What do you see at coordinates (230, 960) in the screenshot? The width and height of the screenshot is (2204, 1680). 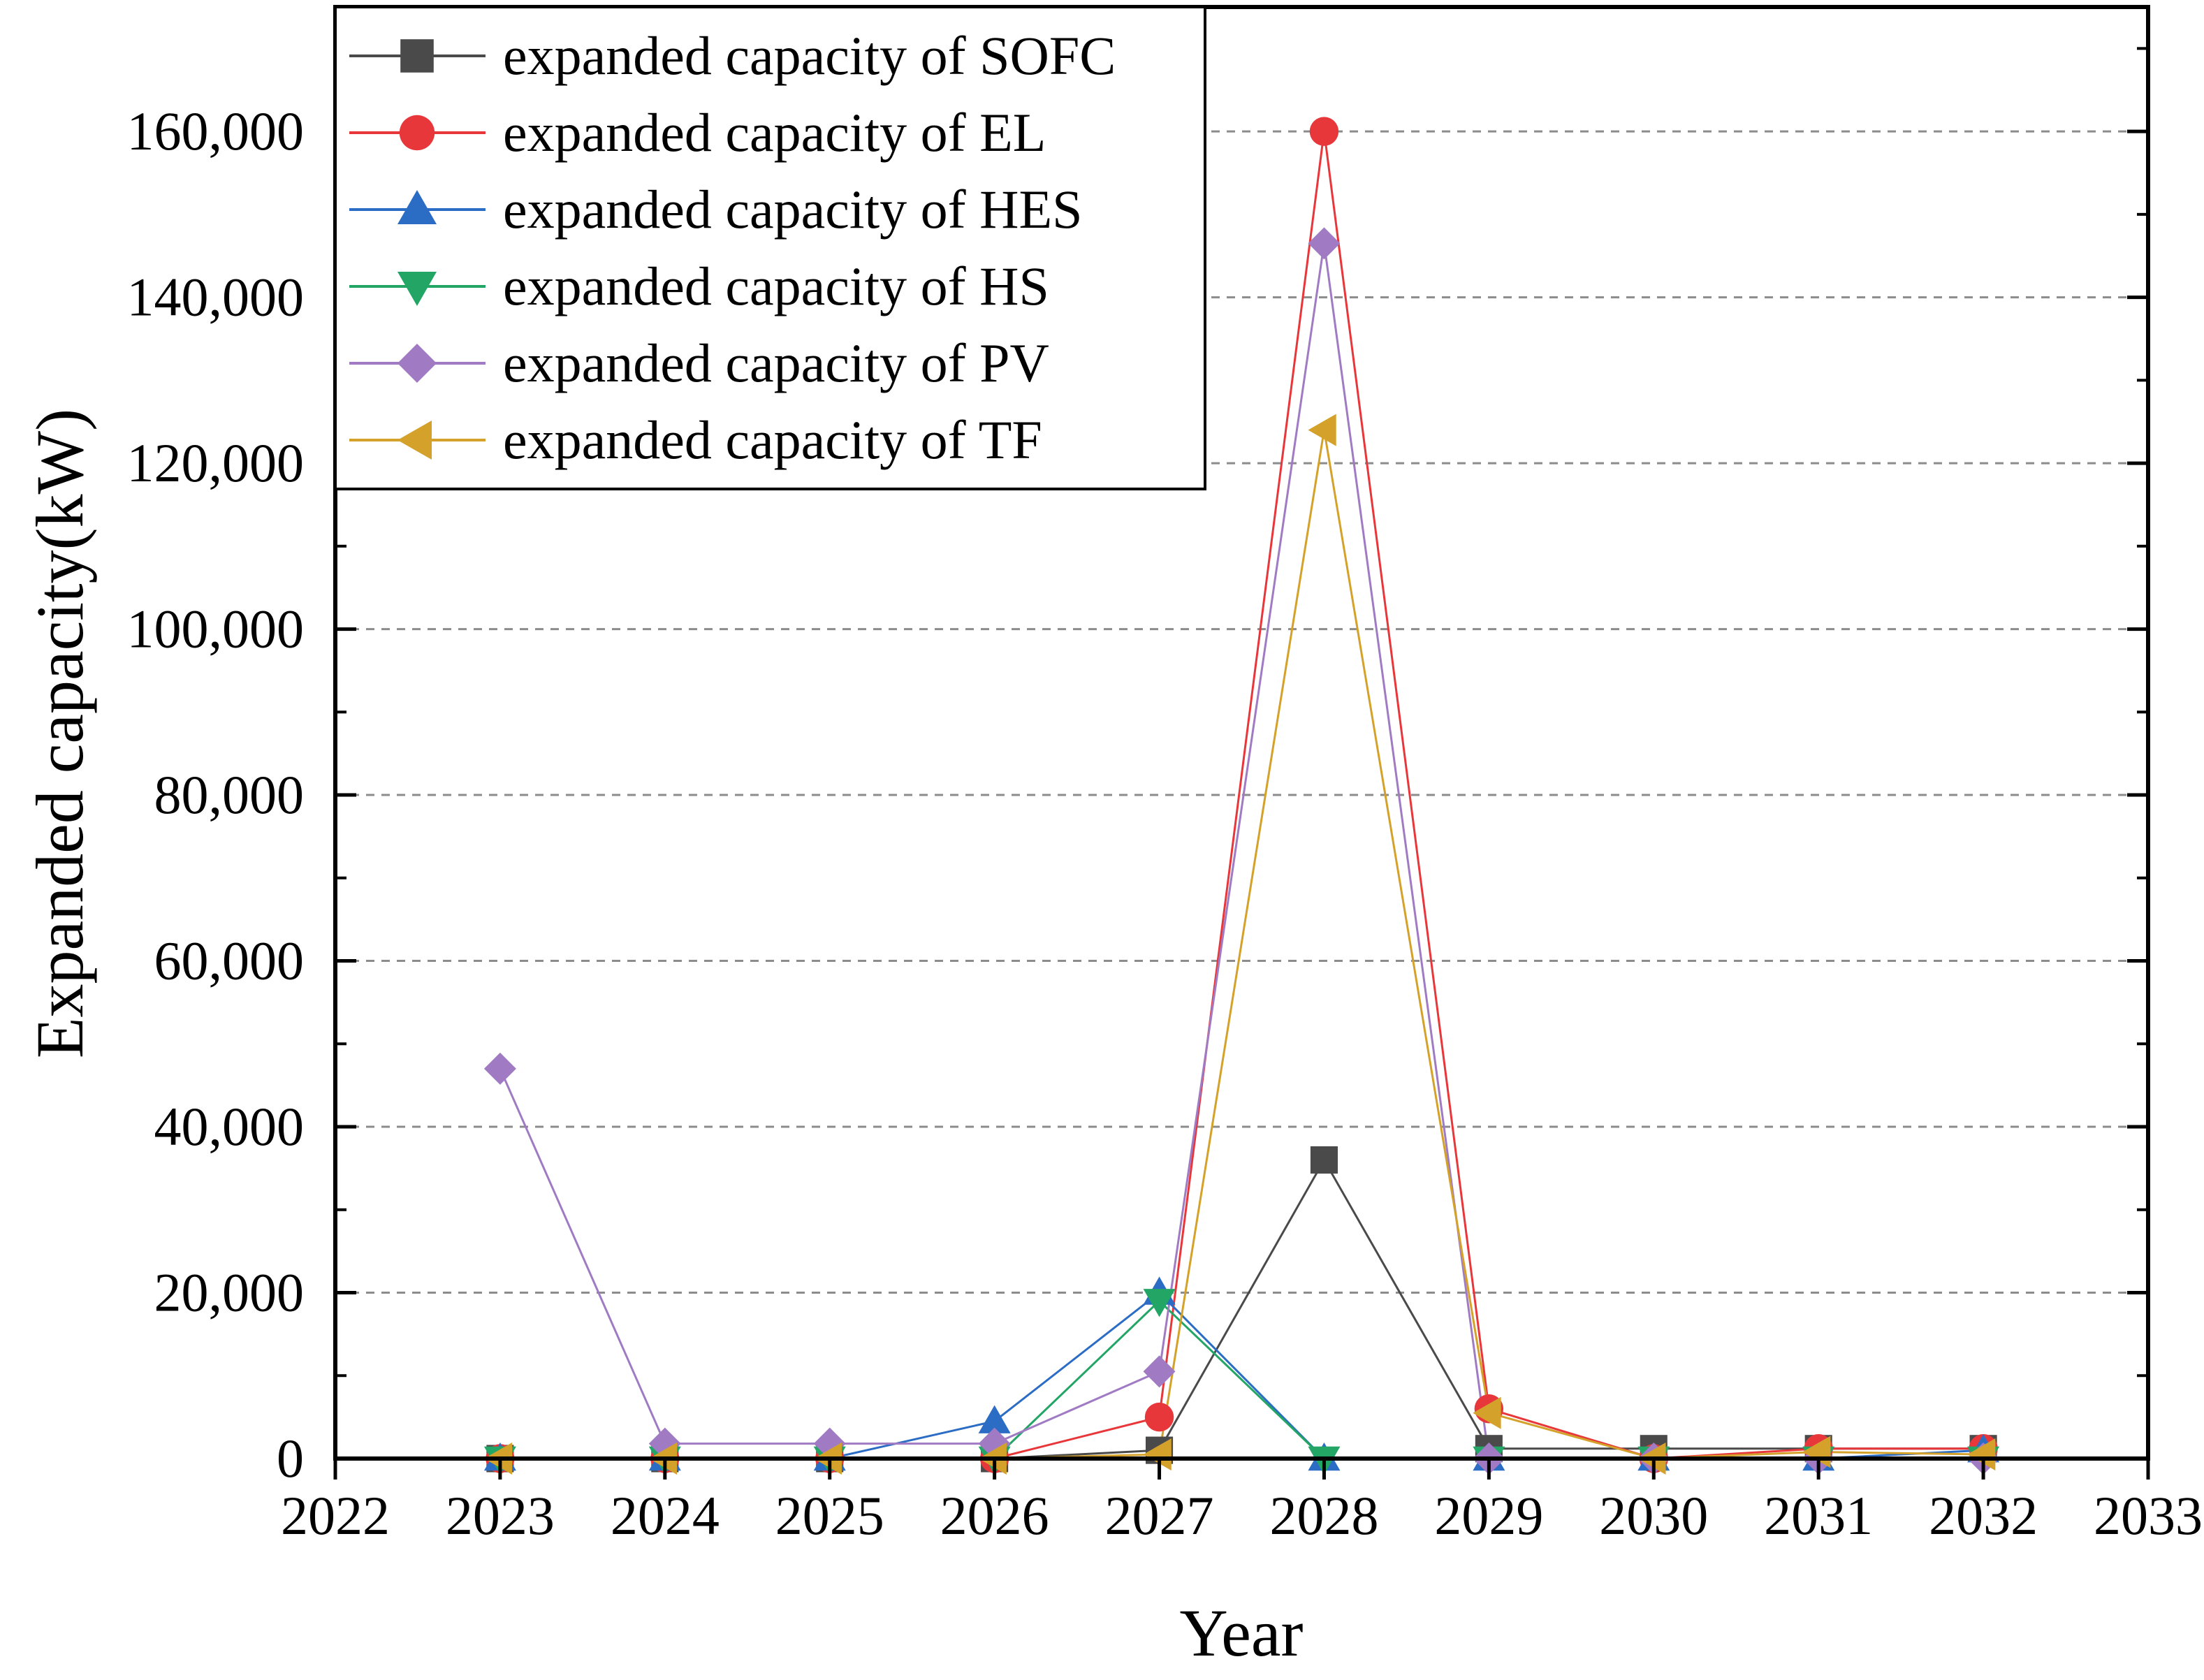 I see `y-tick-label: 60,000` at bounding box center [230, 960].